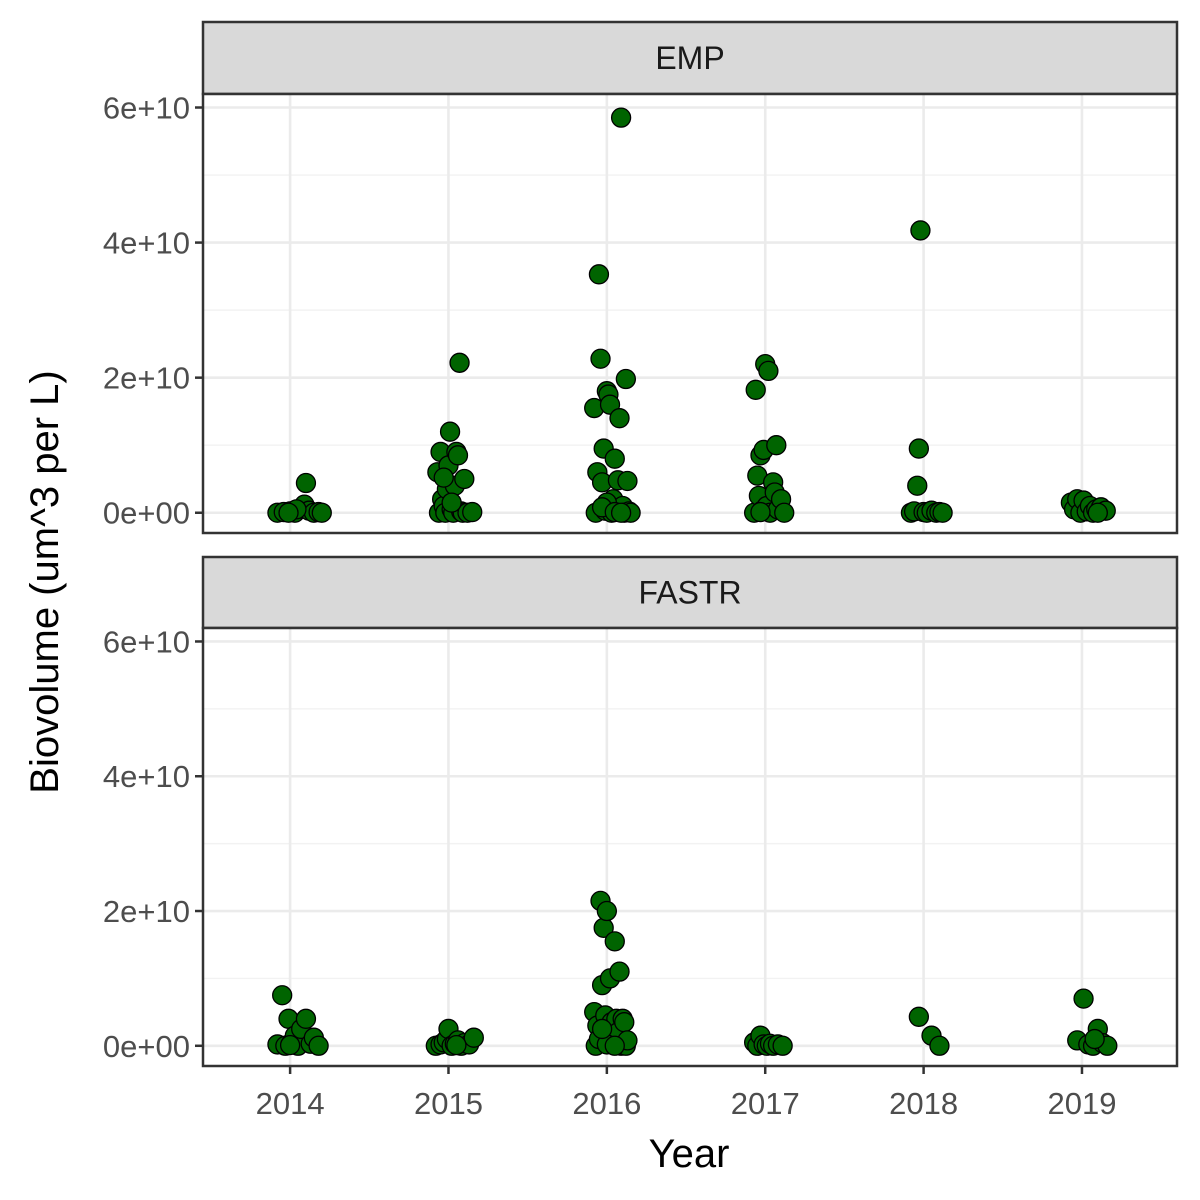  I want to click on x-tick-label: 2019, so click(1081, 1103).